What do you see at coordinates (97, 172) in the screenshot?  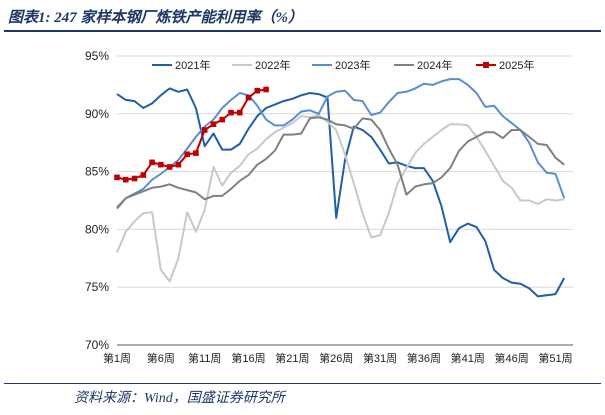 I see `y-tick-label: 85%` at bounding box center [97, 172].